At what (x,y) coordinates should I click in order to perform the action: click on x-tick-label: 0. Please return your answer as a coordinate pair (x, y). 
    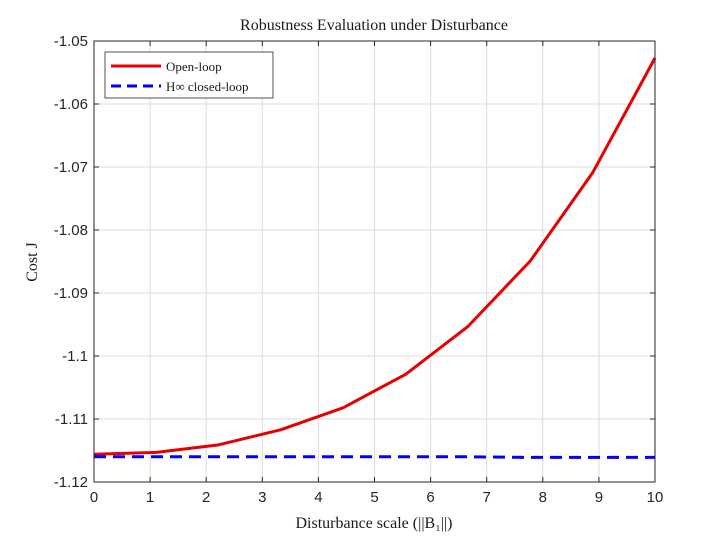
    Looking at the image, I should click on (94, 497).